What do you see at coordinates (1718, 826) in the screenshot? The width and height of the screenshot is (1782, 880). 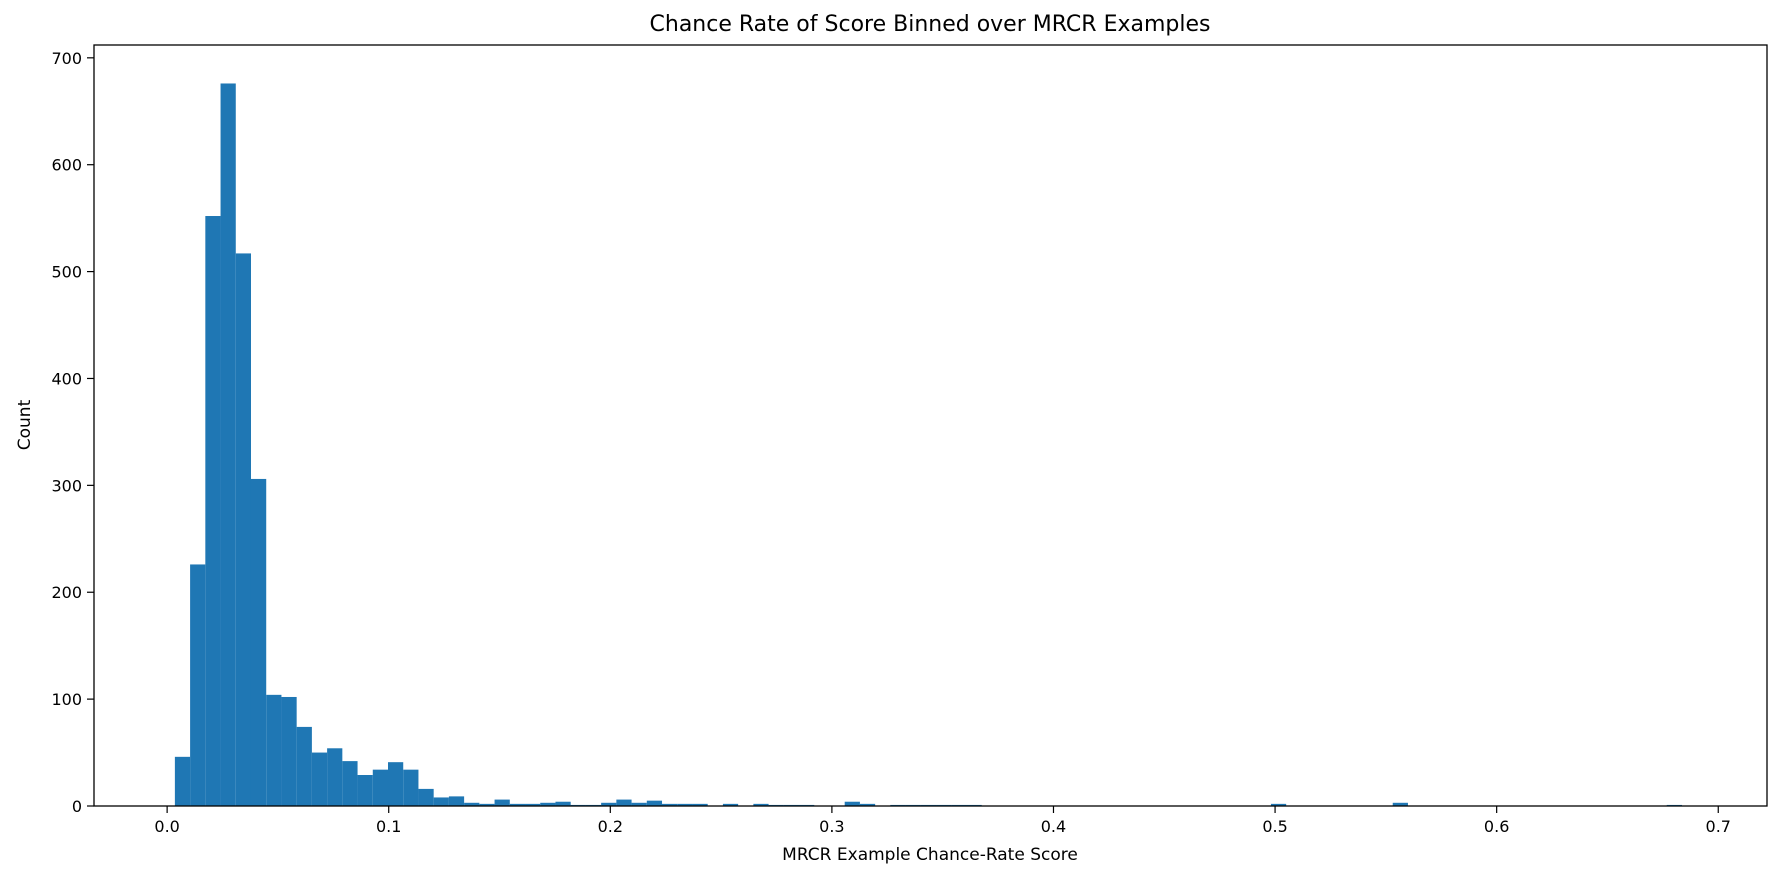 I see `x-tick-label: 0.7` at bounding box center [1718, 826].